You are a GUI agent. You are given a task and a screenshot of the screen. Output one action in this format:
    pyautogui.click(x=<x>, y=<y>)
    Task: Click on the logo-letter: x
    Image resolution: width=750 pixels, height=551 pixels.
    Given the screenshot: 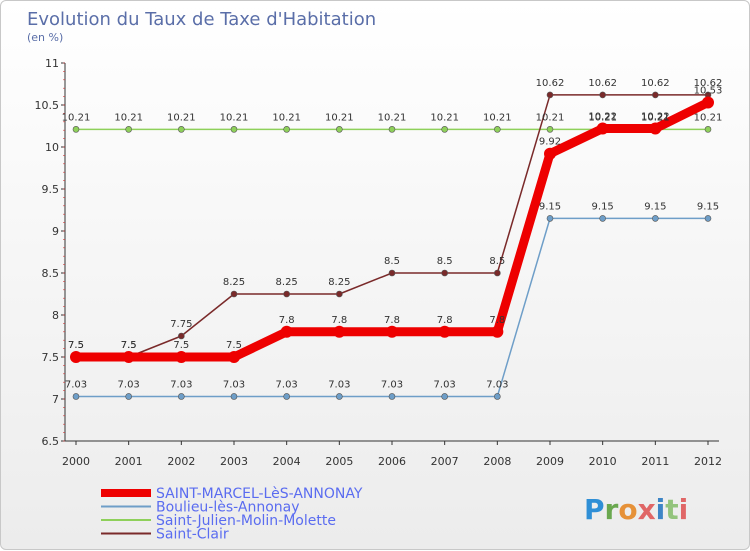 What is the action you would take?
    pyautogui.click(x=647, y=509)
    